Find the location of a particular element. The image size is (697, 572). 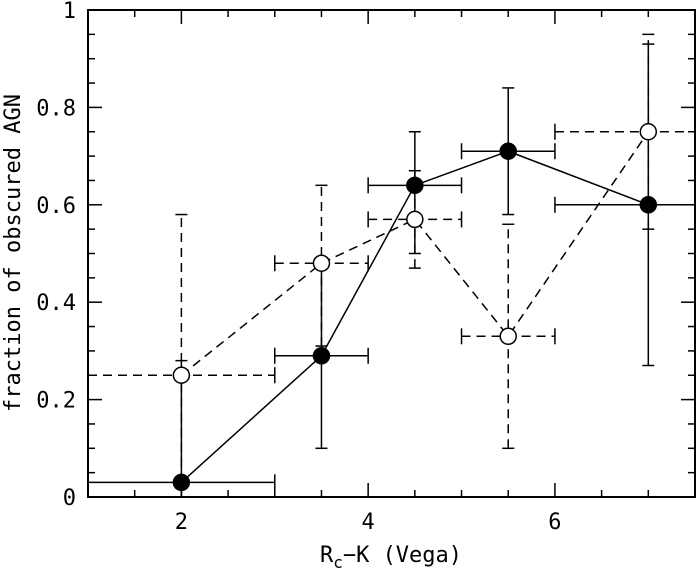

x-axis-title: Rc−K (Vega) is located at coordinates (391, 557).